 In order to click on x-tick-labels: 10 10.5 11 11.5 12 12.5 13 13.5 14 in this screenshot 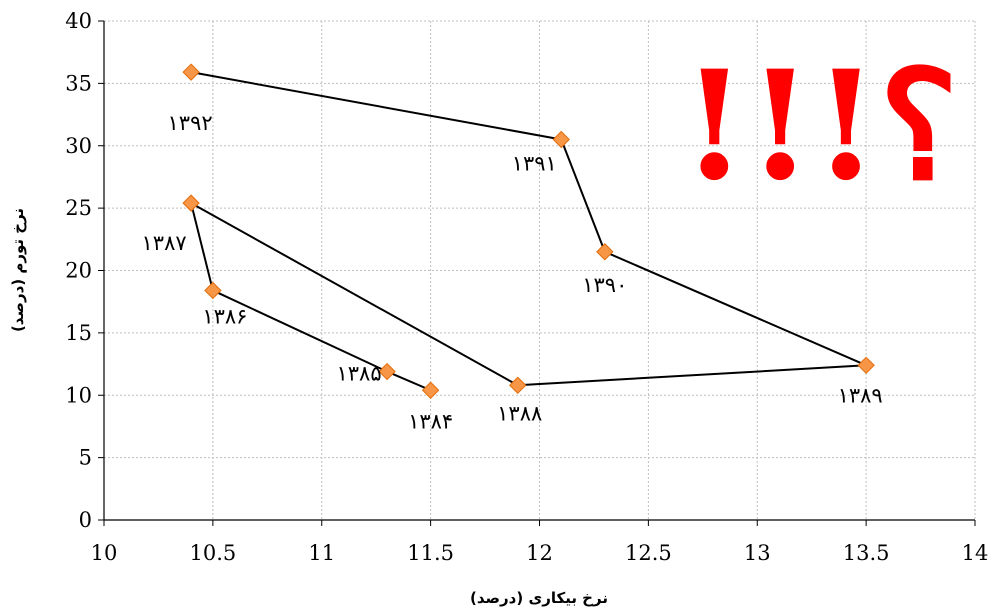, I will do `click(540, 542)`.